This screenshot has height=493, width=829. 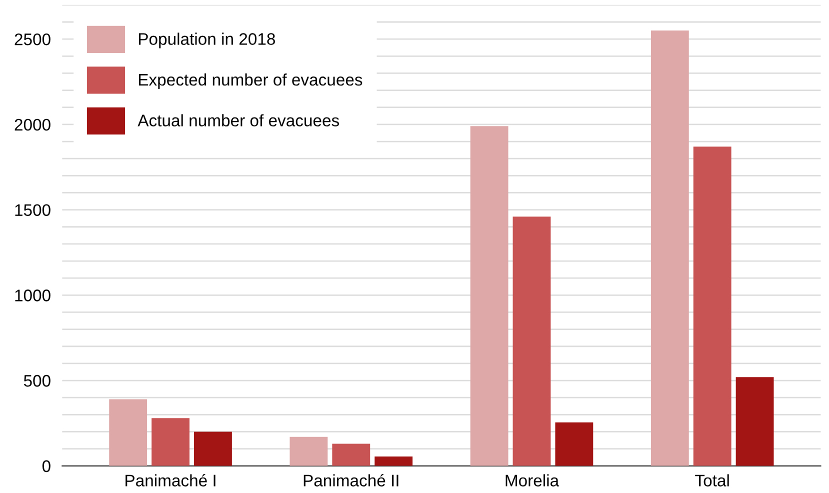 I want to click on legend-label: Population in 2018, so click(x=207, y=40).